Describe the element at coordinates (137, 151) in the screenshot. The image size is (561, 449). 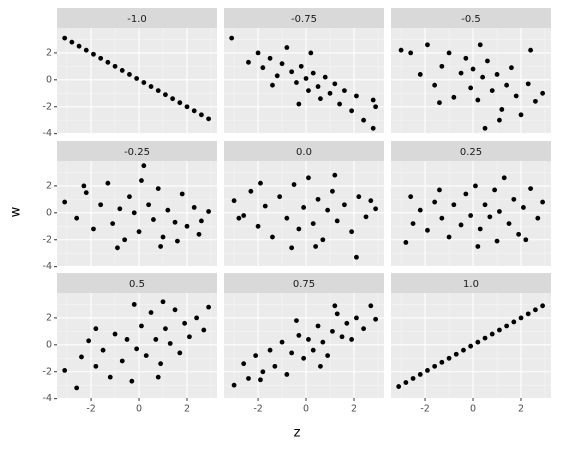
I see `strip-background` at that location.